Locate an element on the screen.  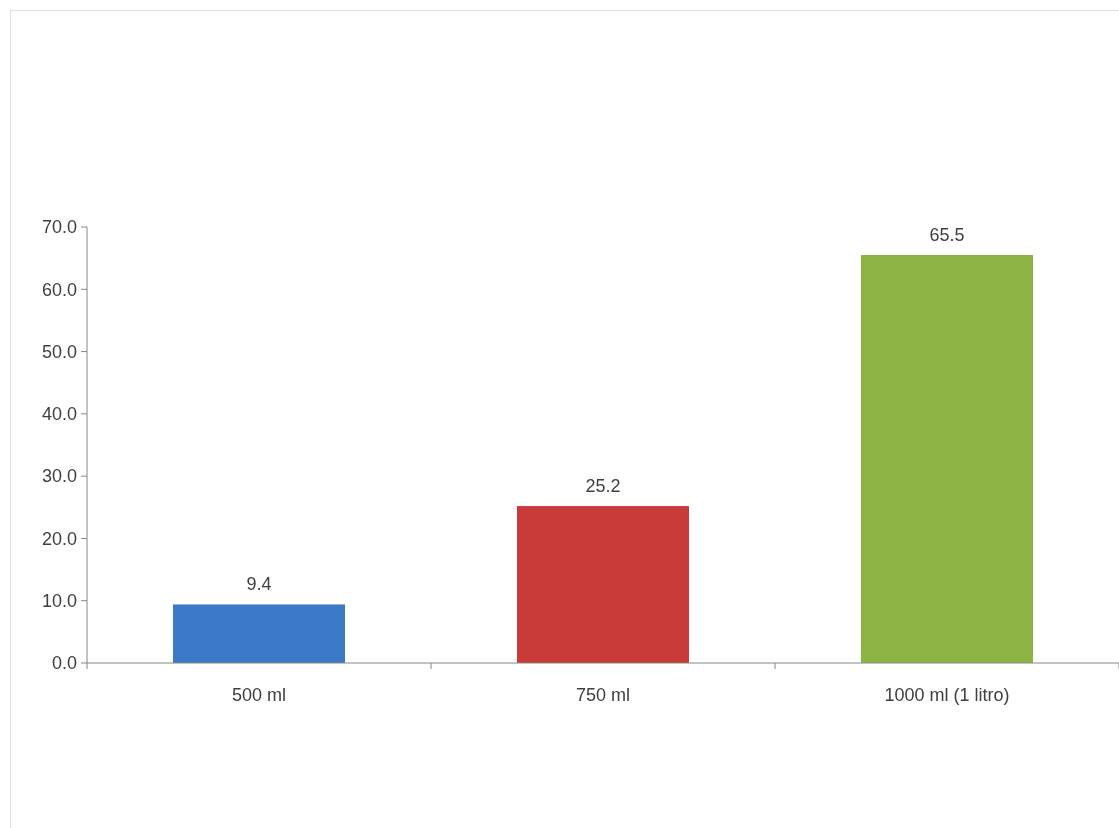
y-tick-label: 70.0 is located at coordinates (59, 227).